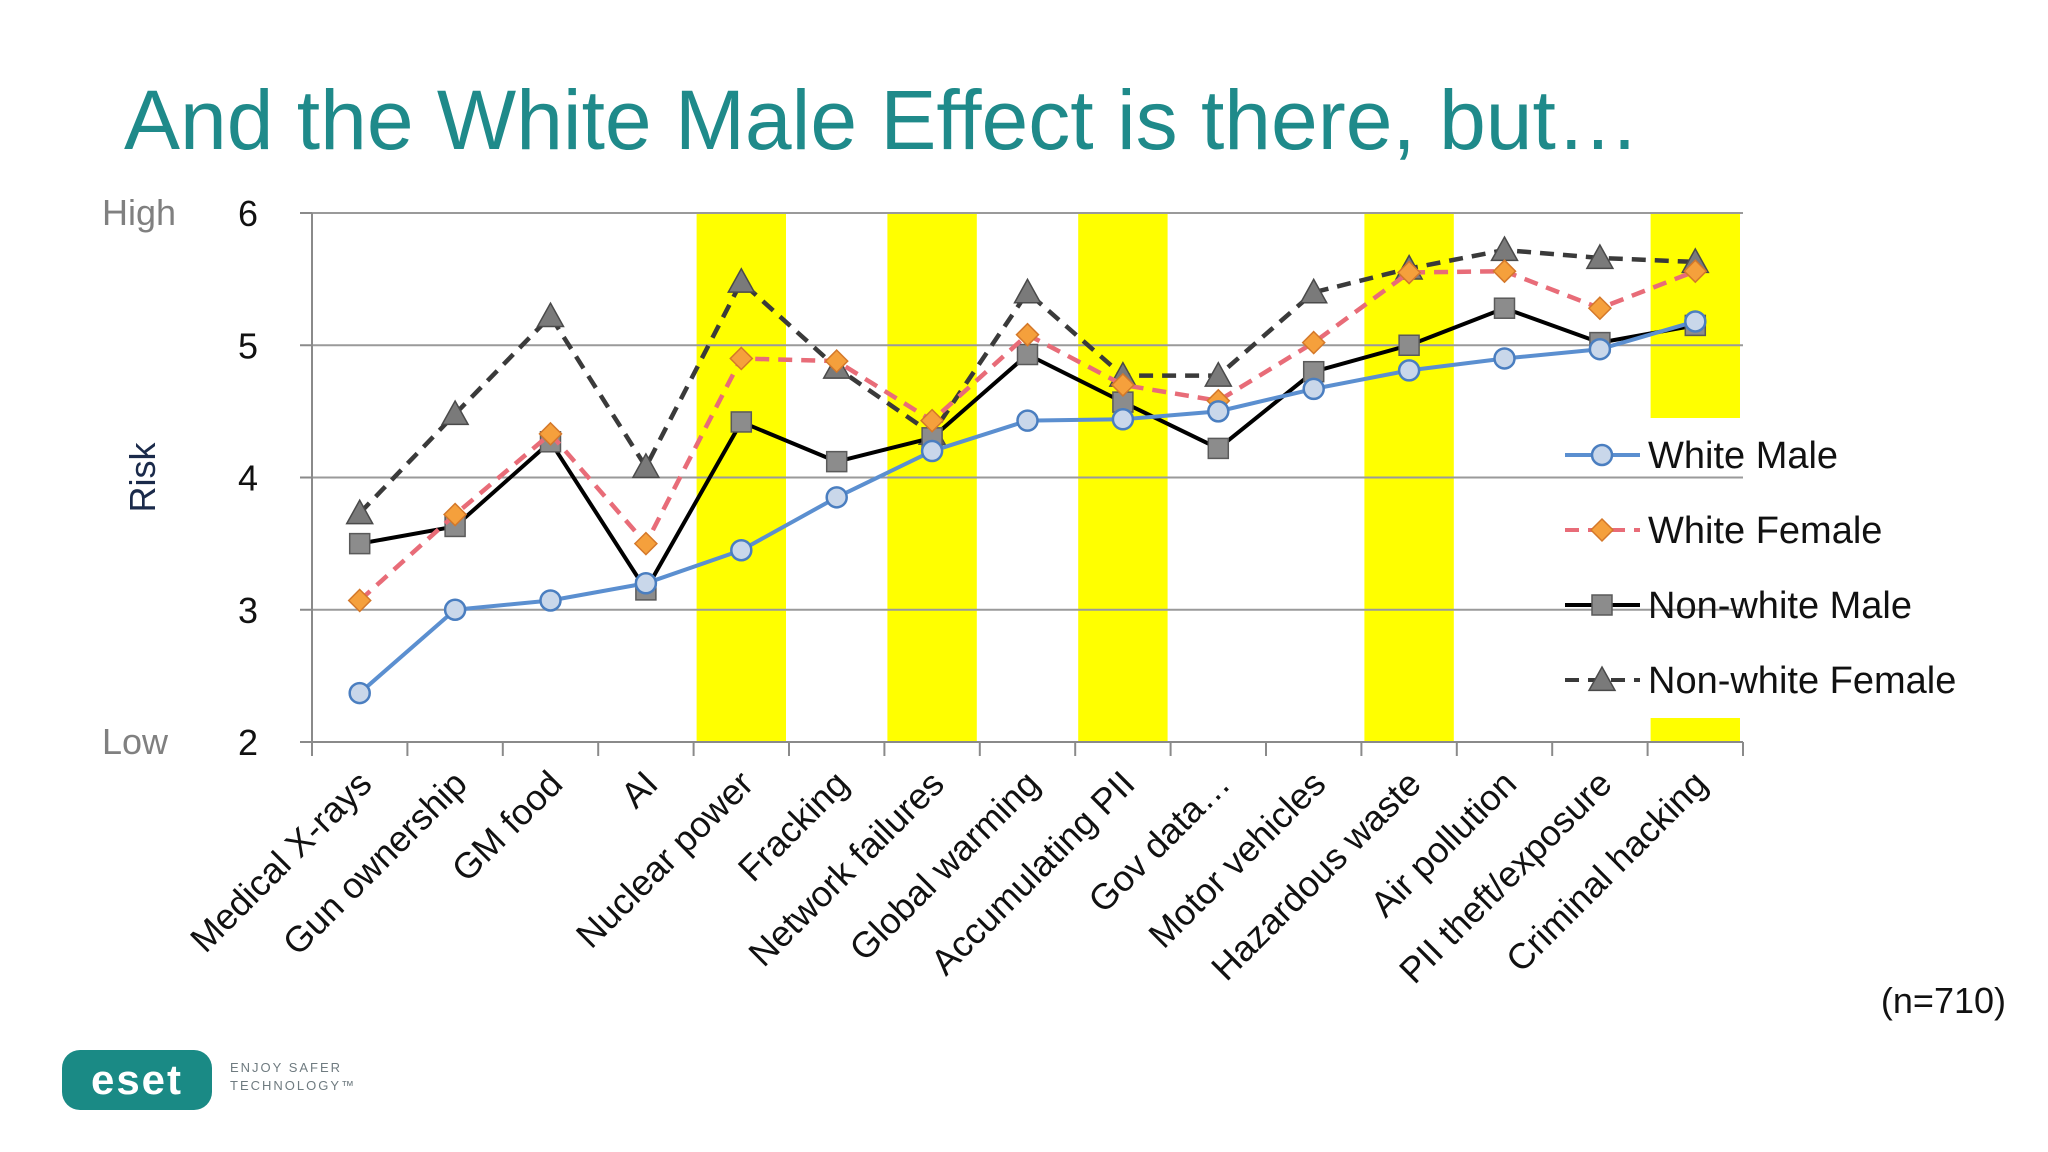 Image resolution: width=2048 pixels, height=1152 pixels. Describe the element at coordinates (1743, 456) in the screenshot. I see `legend-label: White Male` at that location.